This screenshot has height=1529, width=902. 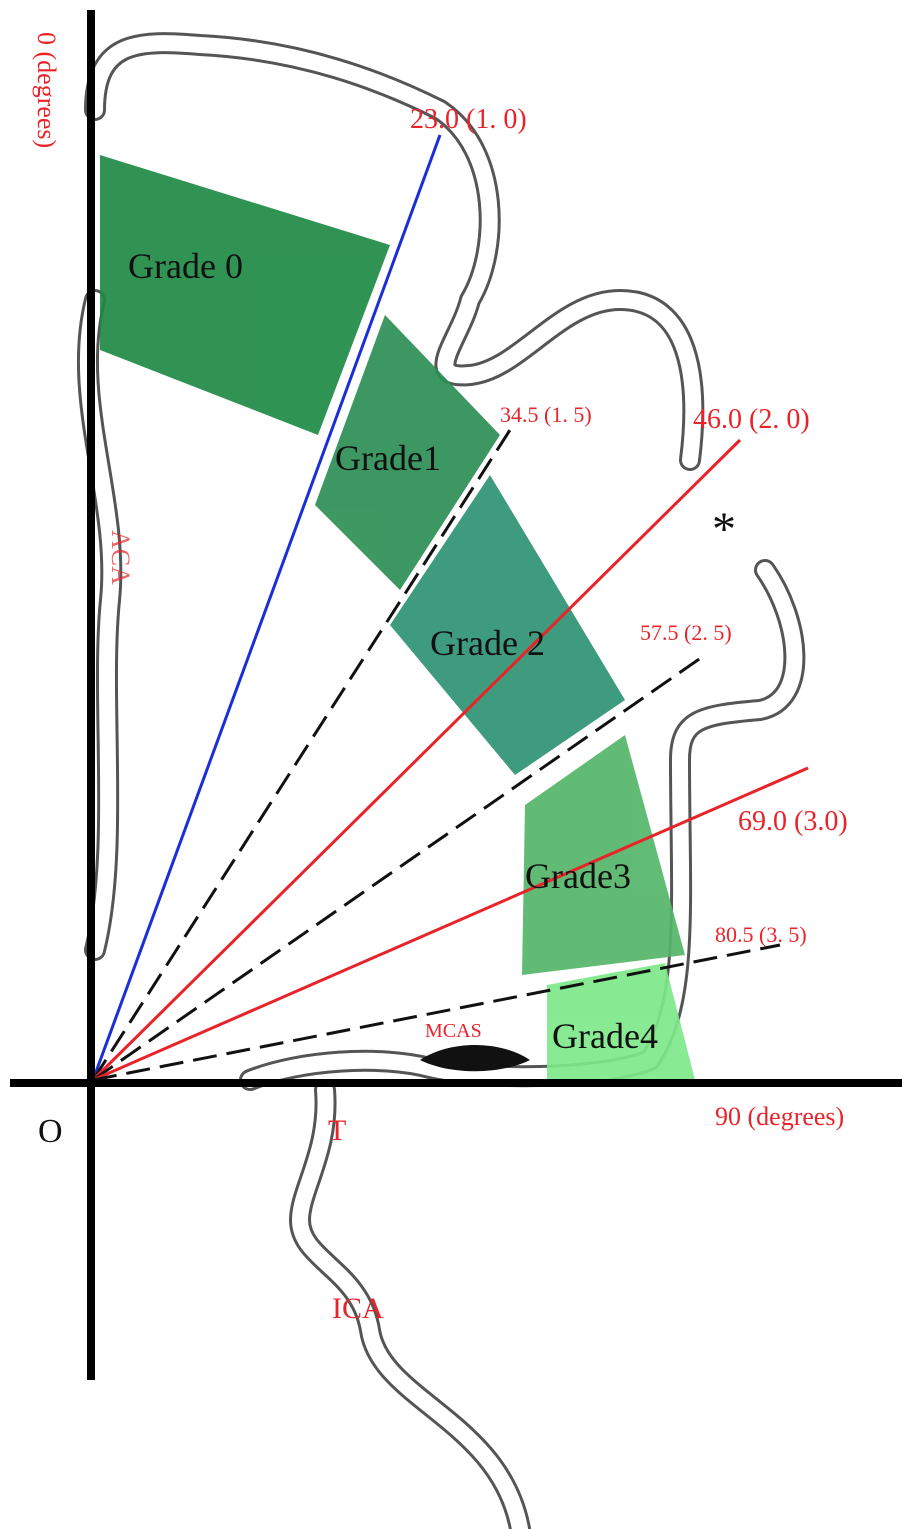 I want to click on ray-label: 69.0 (3.0), so click(x=793, y=821).